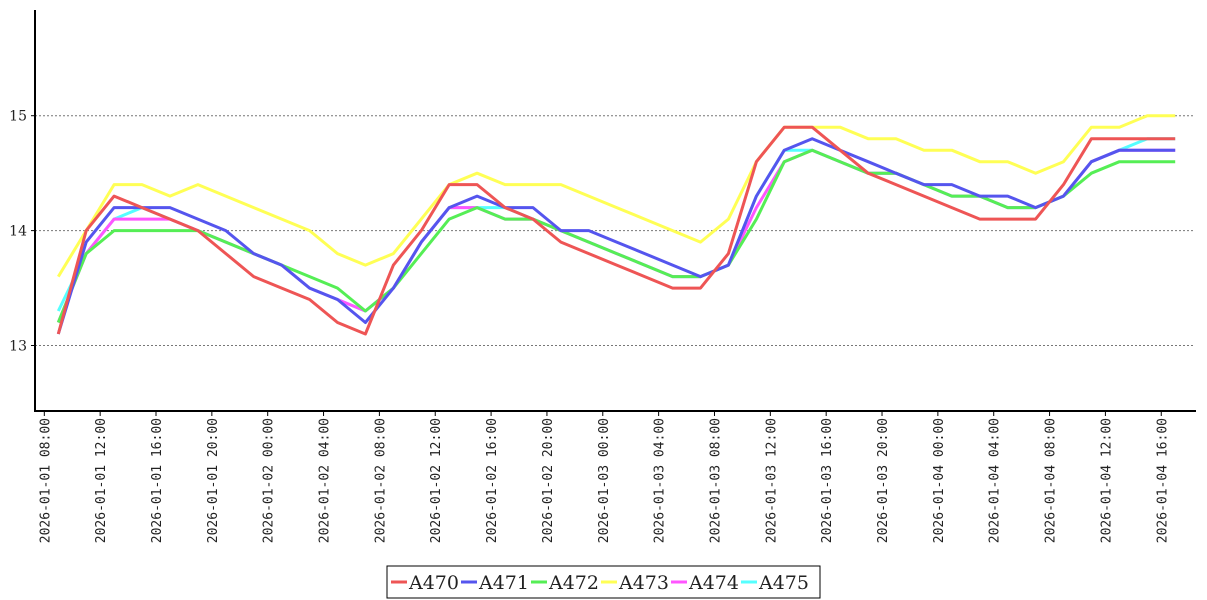 The height and width of the screenshot is (600, 1207). I want to click on legend-label: A471, so click(503, 583).